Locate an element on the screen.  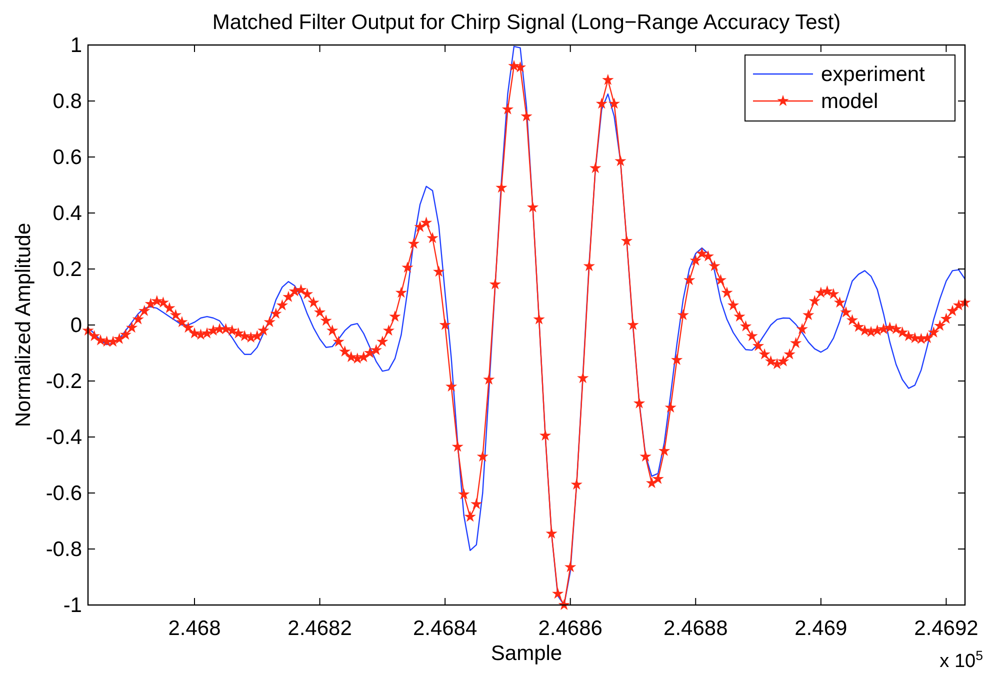
y-tick-label: -1 is located at coordinates (72, 605).